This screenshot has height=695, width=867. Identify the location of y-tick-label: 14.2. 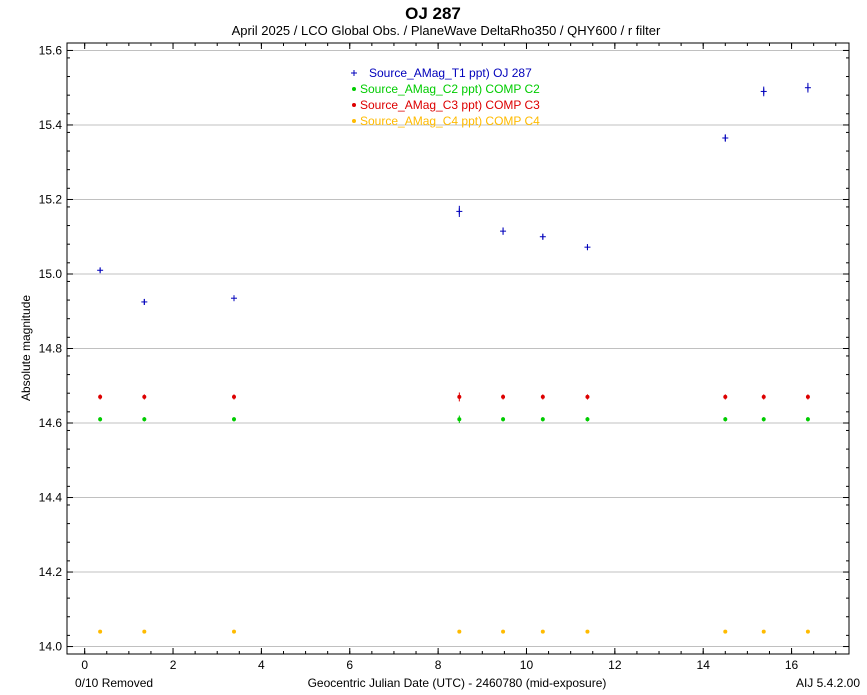
(51, 572).